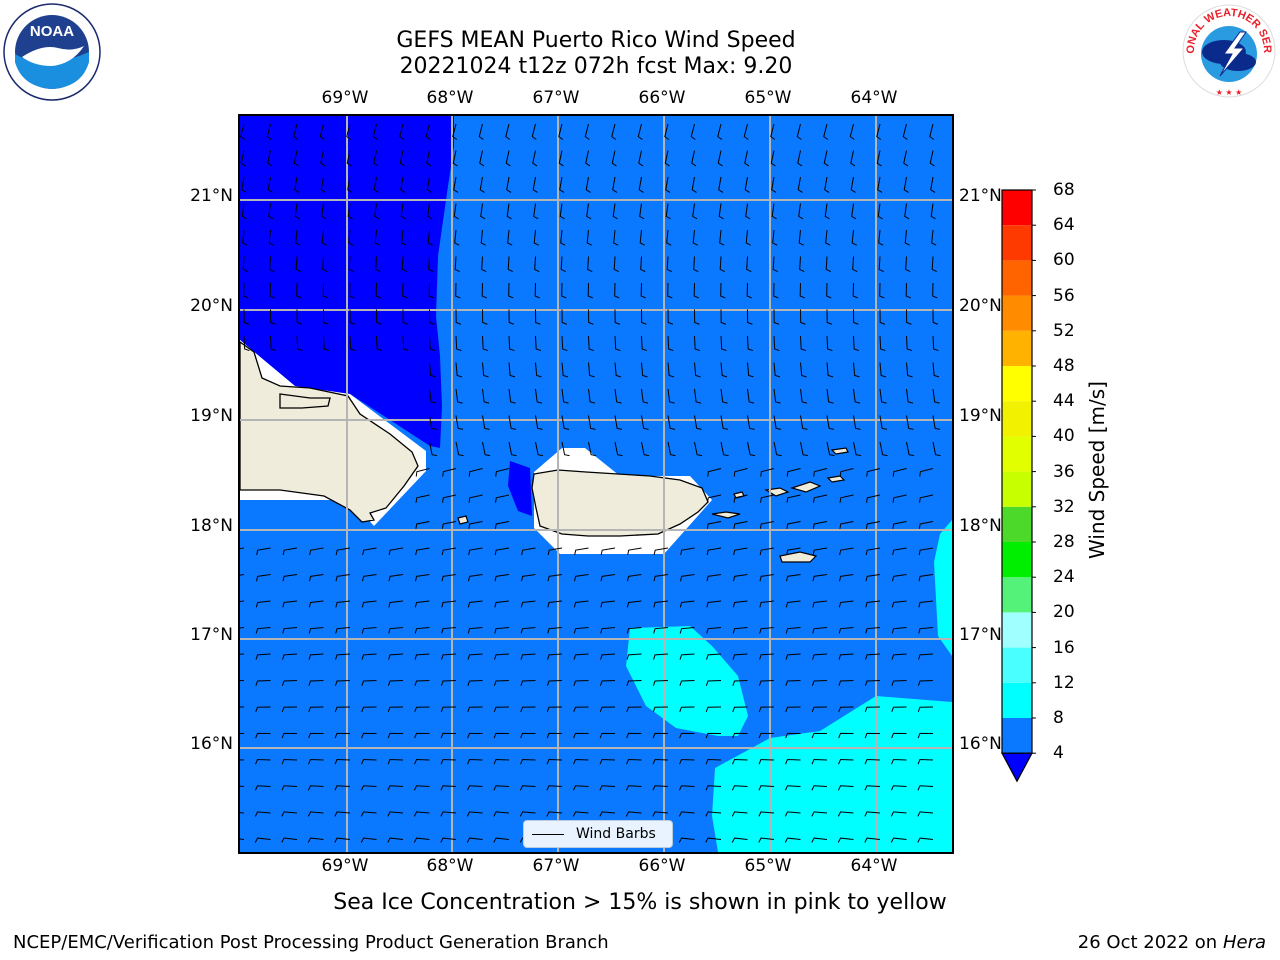 The image size is (1280, 960). I want to click on lon-label-top: 66°W, so click(662, 98).